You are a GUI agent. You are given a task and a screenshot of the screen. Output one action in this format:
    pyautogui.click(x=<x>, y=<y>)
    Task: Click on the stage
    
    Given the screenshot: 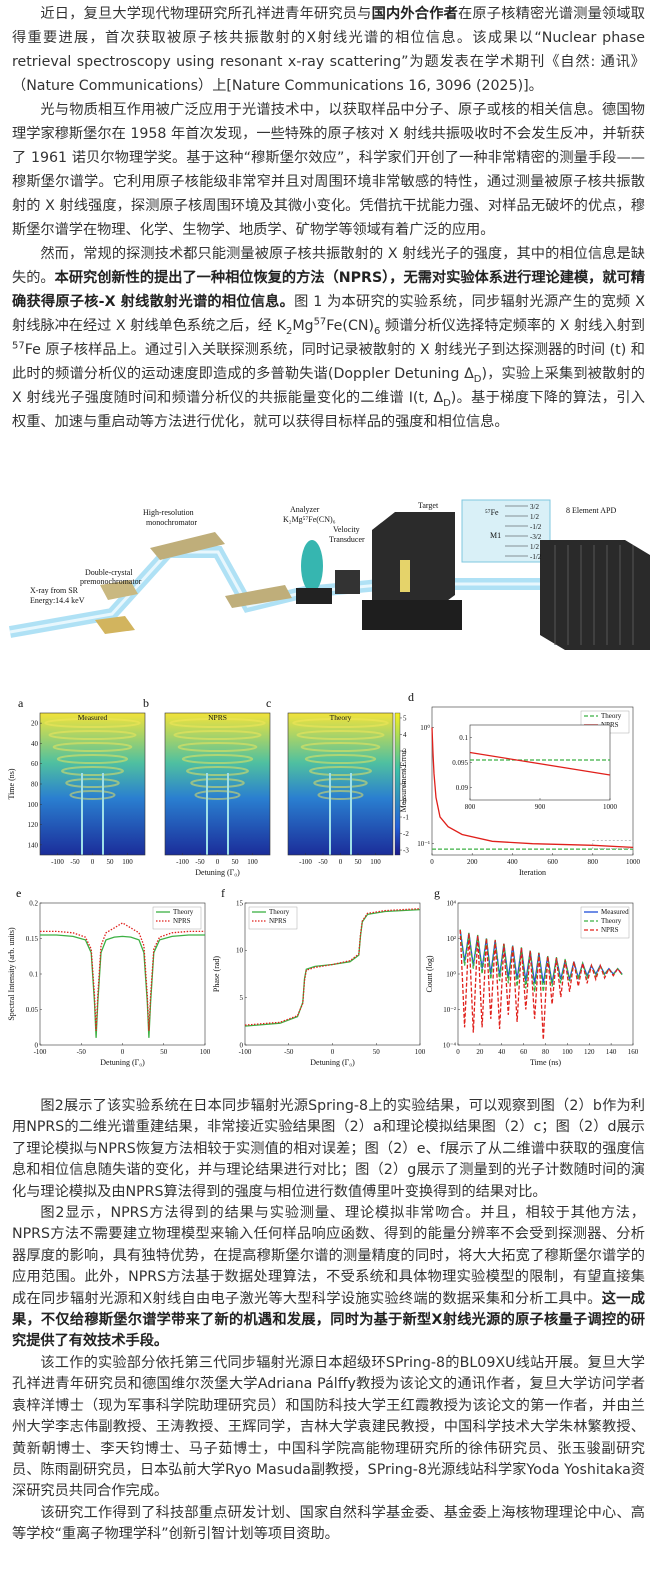 What is the action you would take?
    pyautogui.click(x=314, y=596)
    